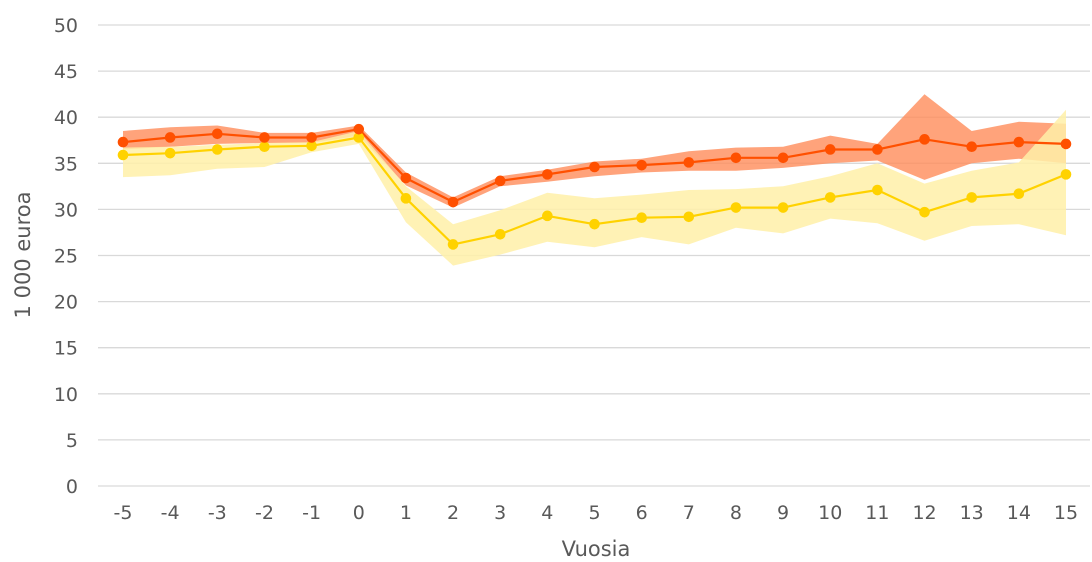 Image resolution: width=1092 pixels, height=562 pixels. What do you see at coordinates (72, 441) in the screenshot?
I see `y-tick-label: 5` at bounding box center [72, 441].